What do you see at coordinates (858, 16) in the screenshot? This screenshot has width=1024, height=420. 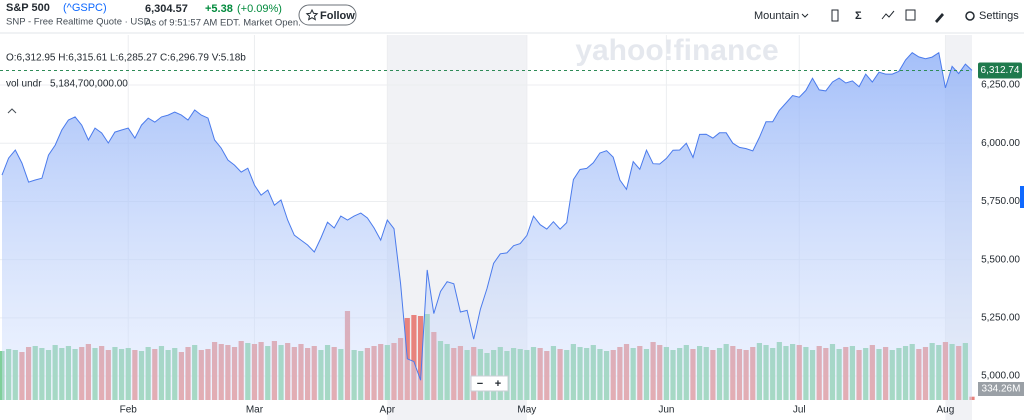 I see `toolbar-icon: Σ` at bounding box center [858, 16].